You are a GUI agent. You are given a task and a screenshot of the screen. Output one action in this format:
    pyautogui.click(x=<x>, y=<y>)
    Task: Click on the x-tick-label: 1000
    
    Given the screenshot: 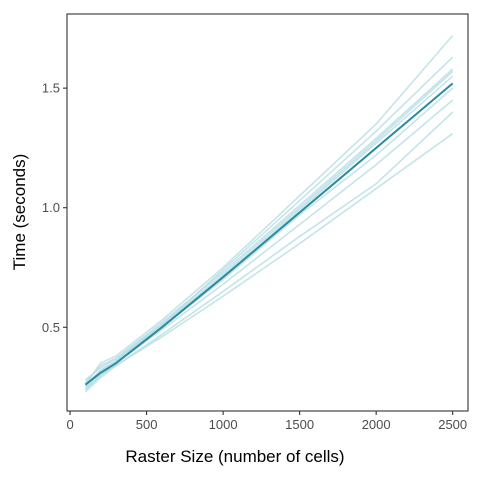 What is the action you would take?
    pyautogui.click(x=223, y=424)
    